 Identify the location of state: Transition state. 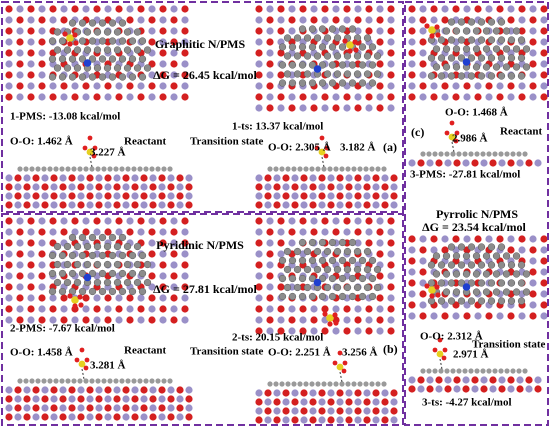
(509, 345).